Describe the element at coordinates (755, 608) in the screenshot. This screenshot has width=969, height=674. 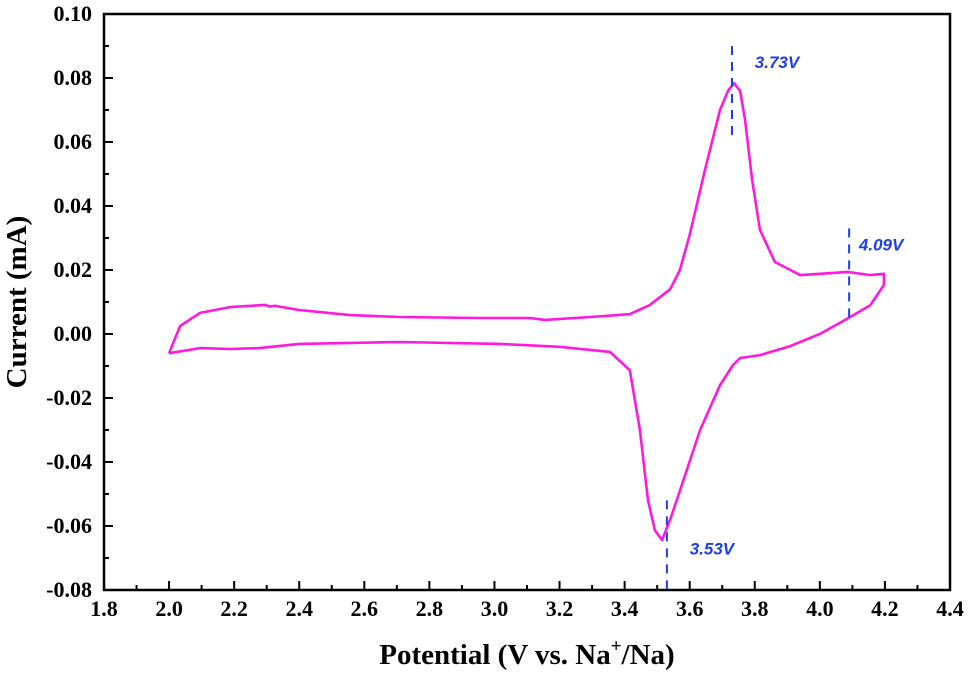
I see `x-tick-label: 3.8` at that location.